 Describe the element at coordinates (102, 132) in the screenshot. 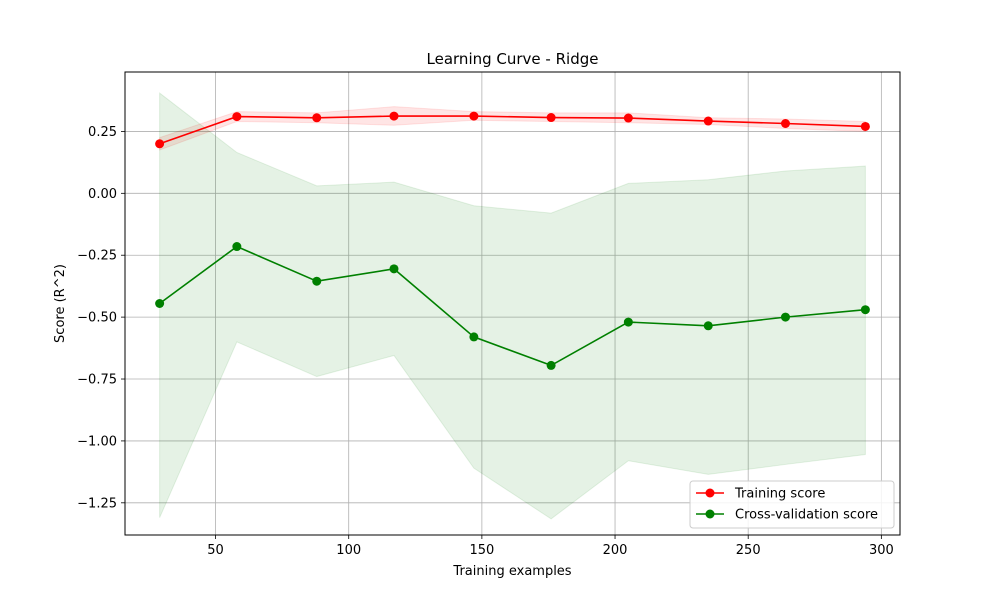

I see `y-tick-label: 0.25` at that location.